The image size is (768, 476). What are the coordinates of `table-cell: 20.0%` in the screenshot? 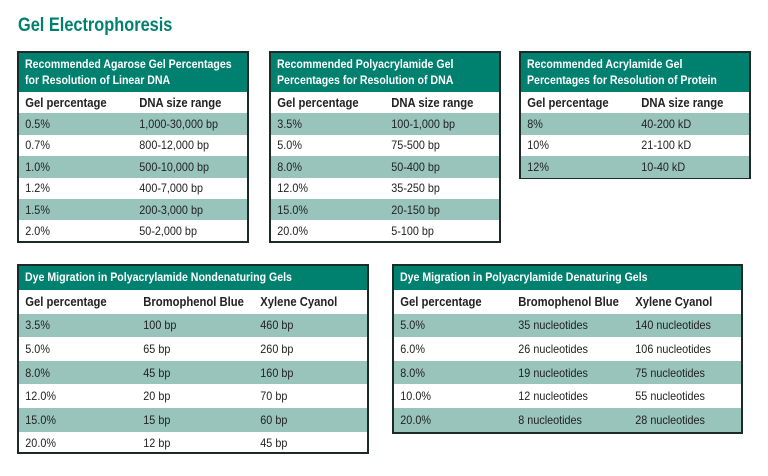 It's located at (40, 443).